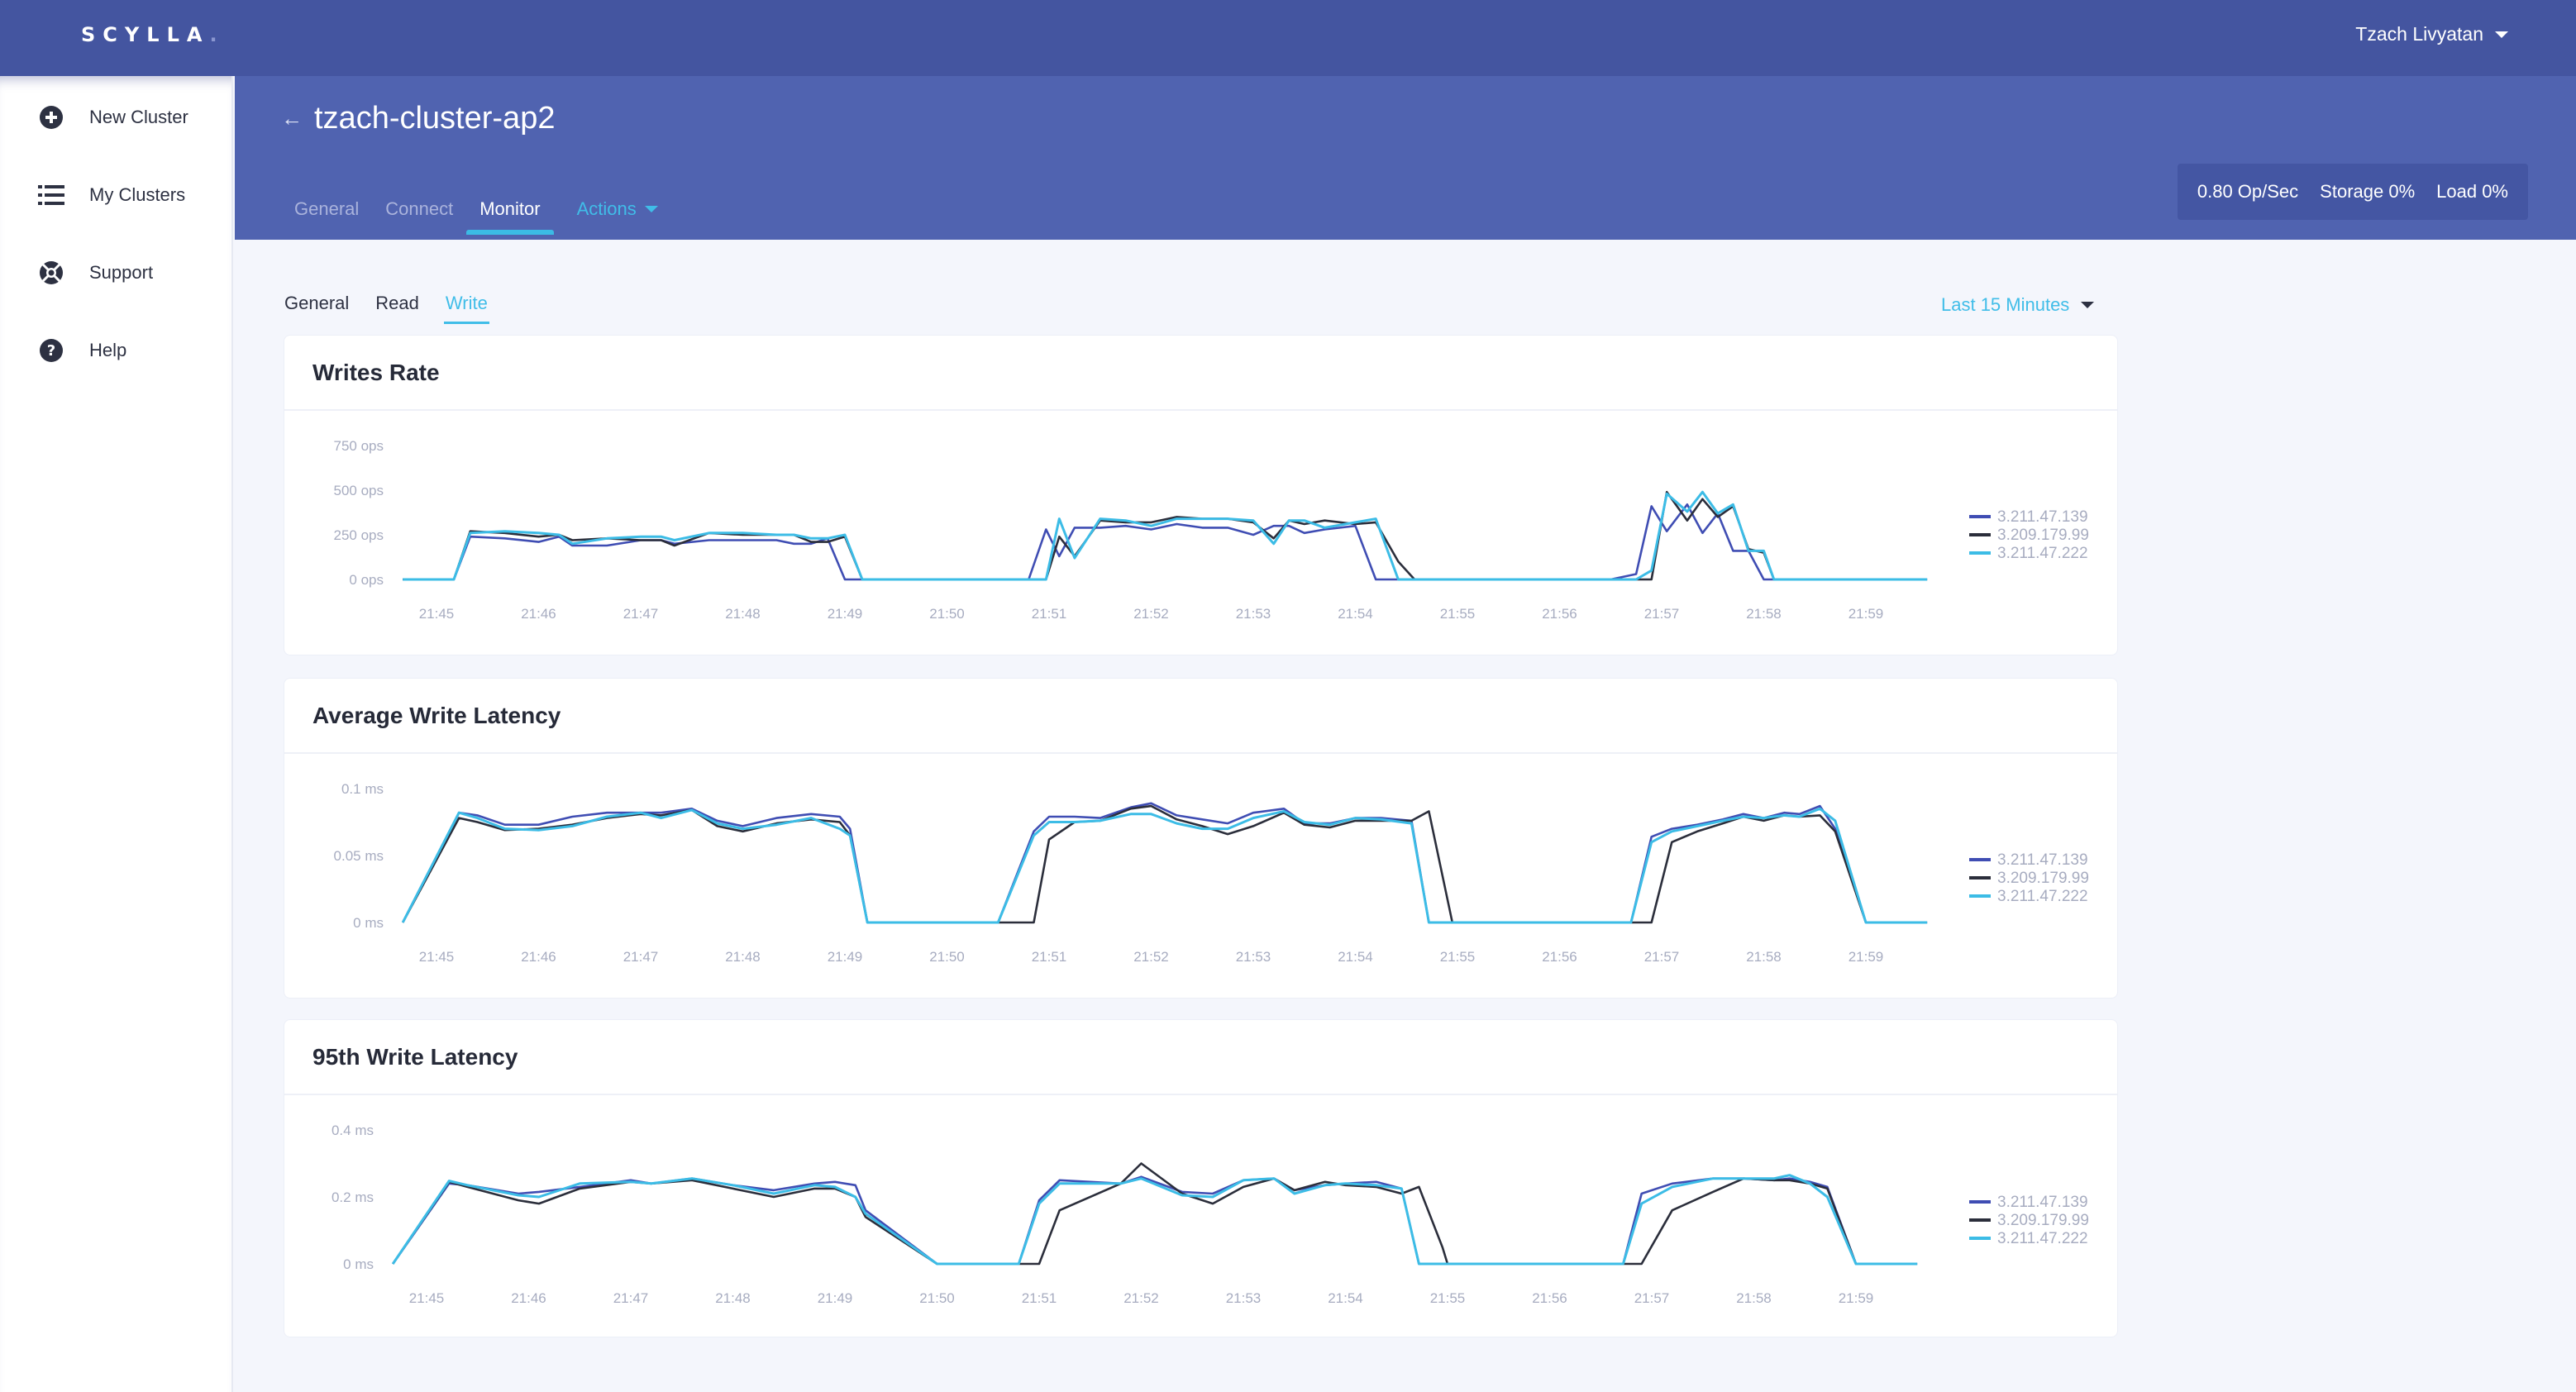 Image resolution: width=2576 pixels, height=1392 pixels. Describe the element at coordinates (362, 789) in the screenshot. I see `y-tick-label: 0.1 ms` at that location.